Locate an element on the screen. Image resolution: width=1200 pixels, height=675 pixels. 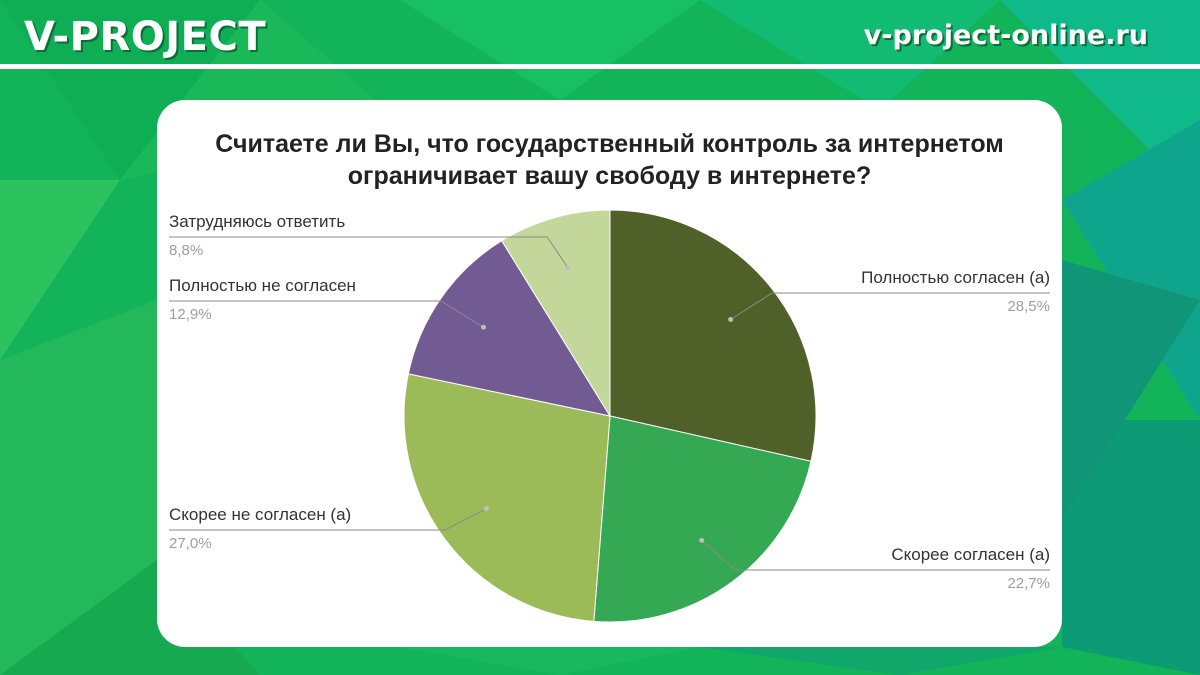
brand-logo-text: V-PROJECT is located at coordinates (145, 37).